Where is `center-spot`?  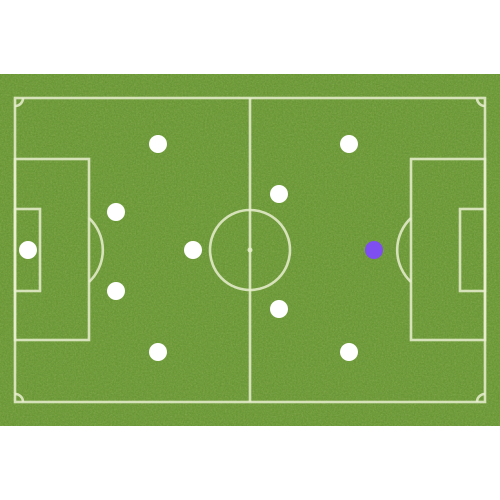
center-spot is located at coordinates (250, 250).